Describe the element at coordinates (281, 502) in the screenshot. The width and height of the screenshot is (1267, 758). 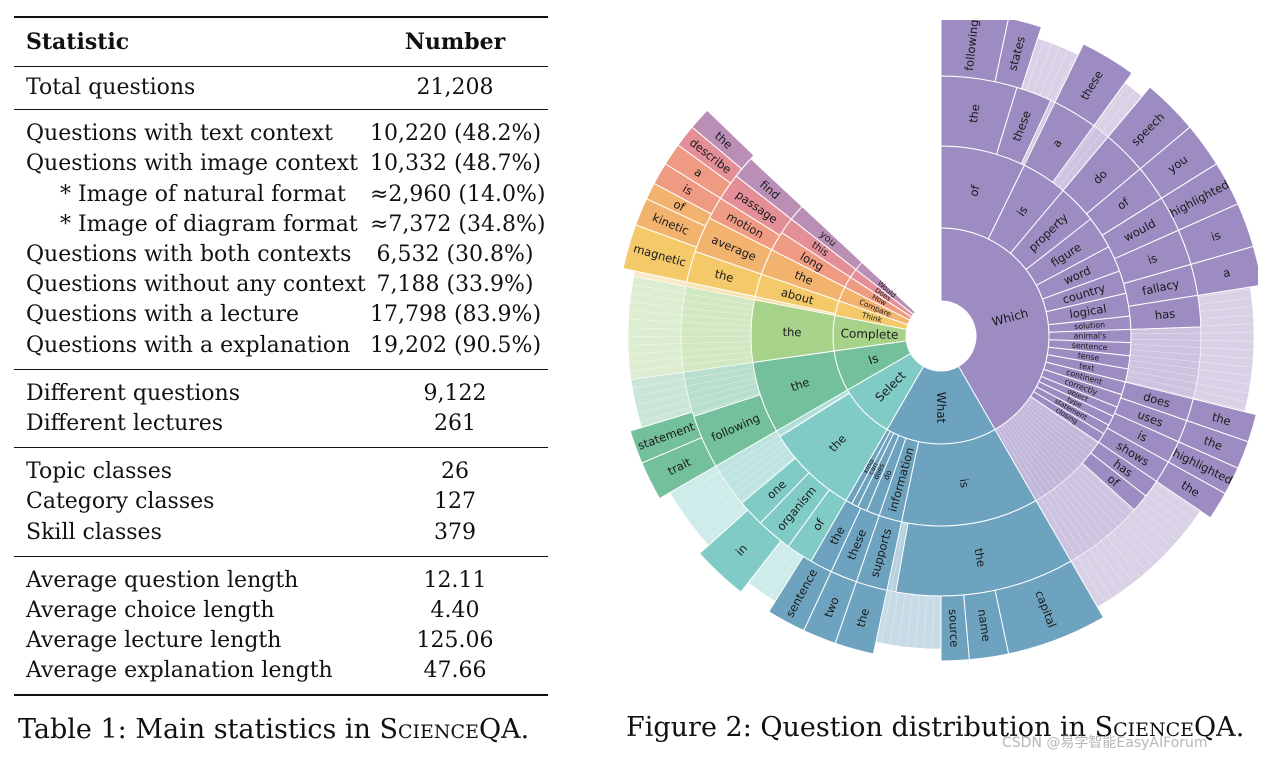
I see `table-row: Category classes 127` at that location.